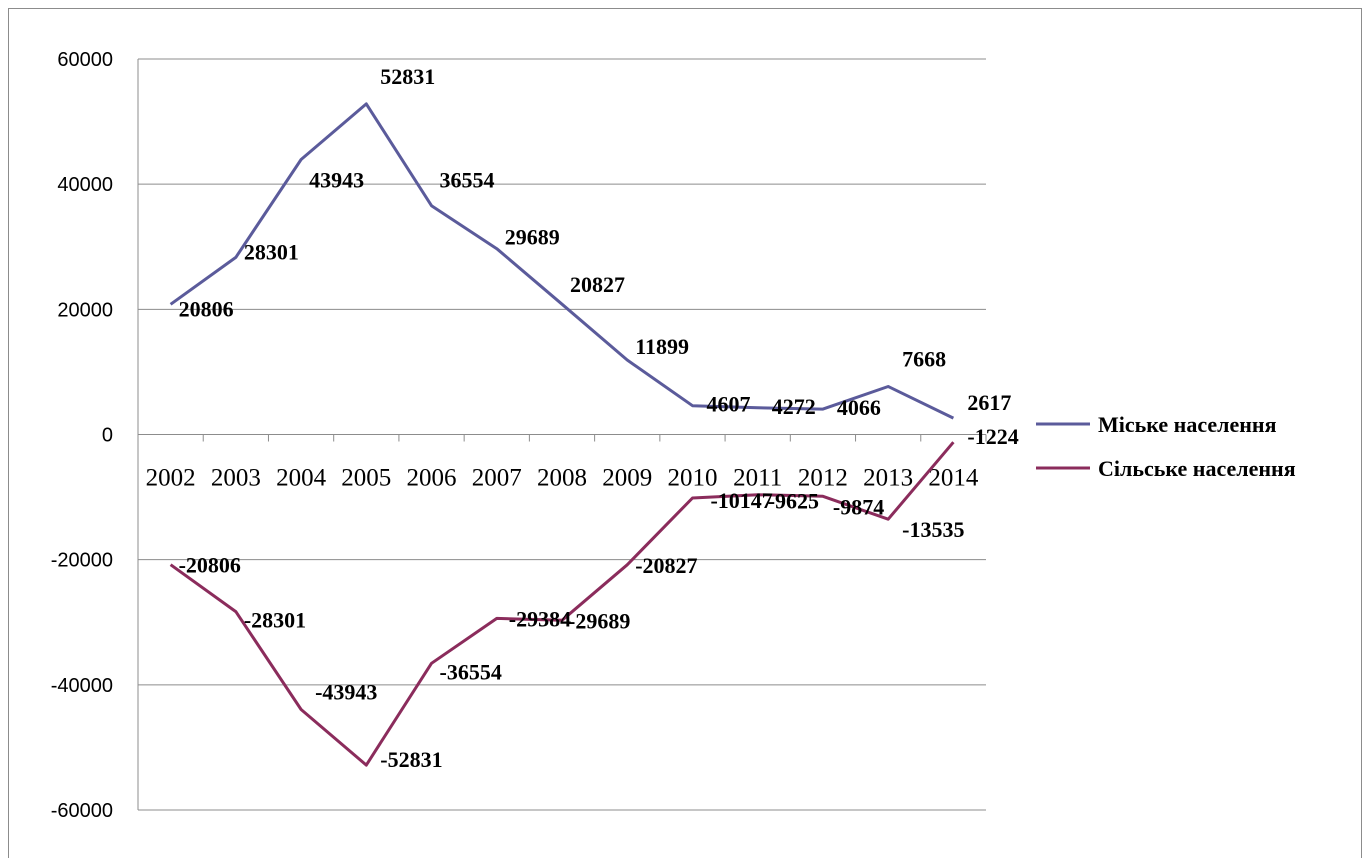  I want to click on y-tick-label: -20000, so click(82, 561).